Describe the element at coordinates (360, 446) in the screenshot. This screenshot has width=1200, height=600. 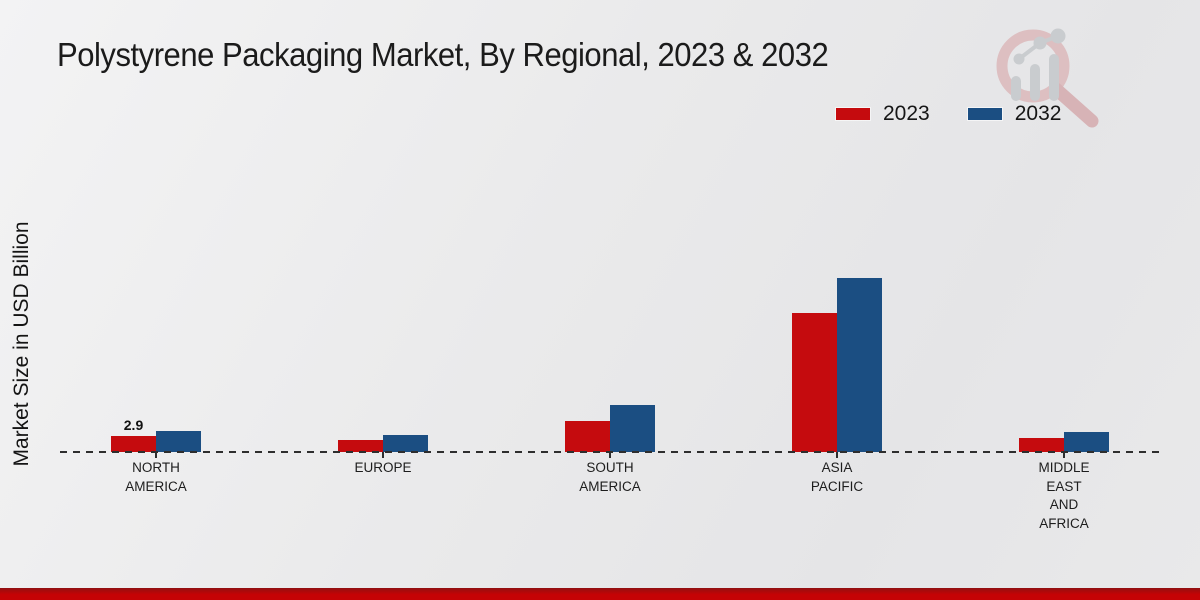
I see `bar-2023-europe` at that location.